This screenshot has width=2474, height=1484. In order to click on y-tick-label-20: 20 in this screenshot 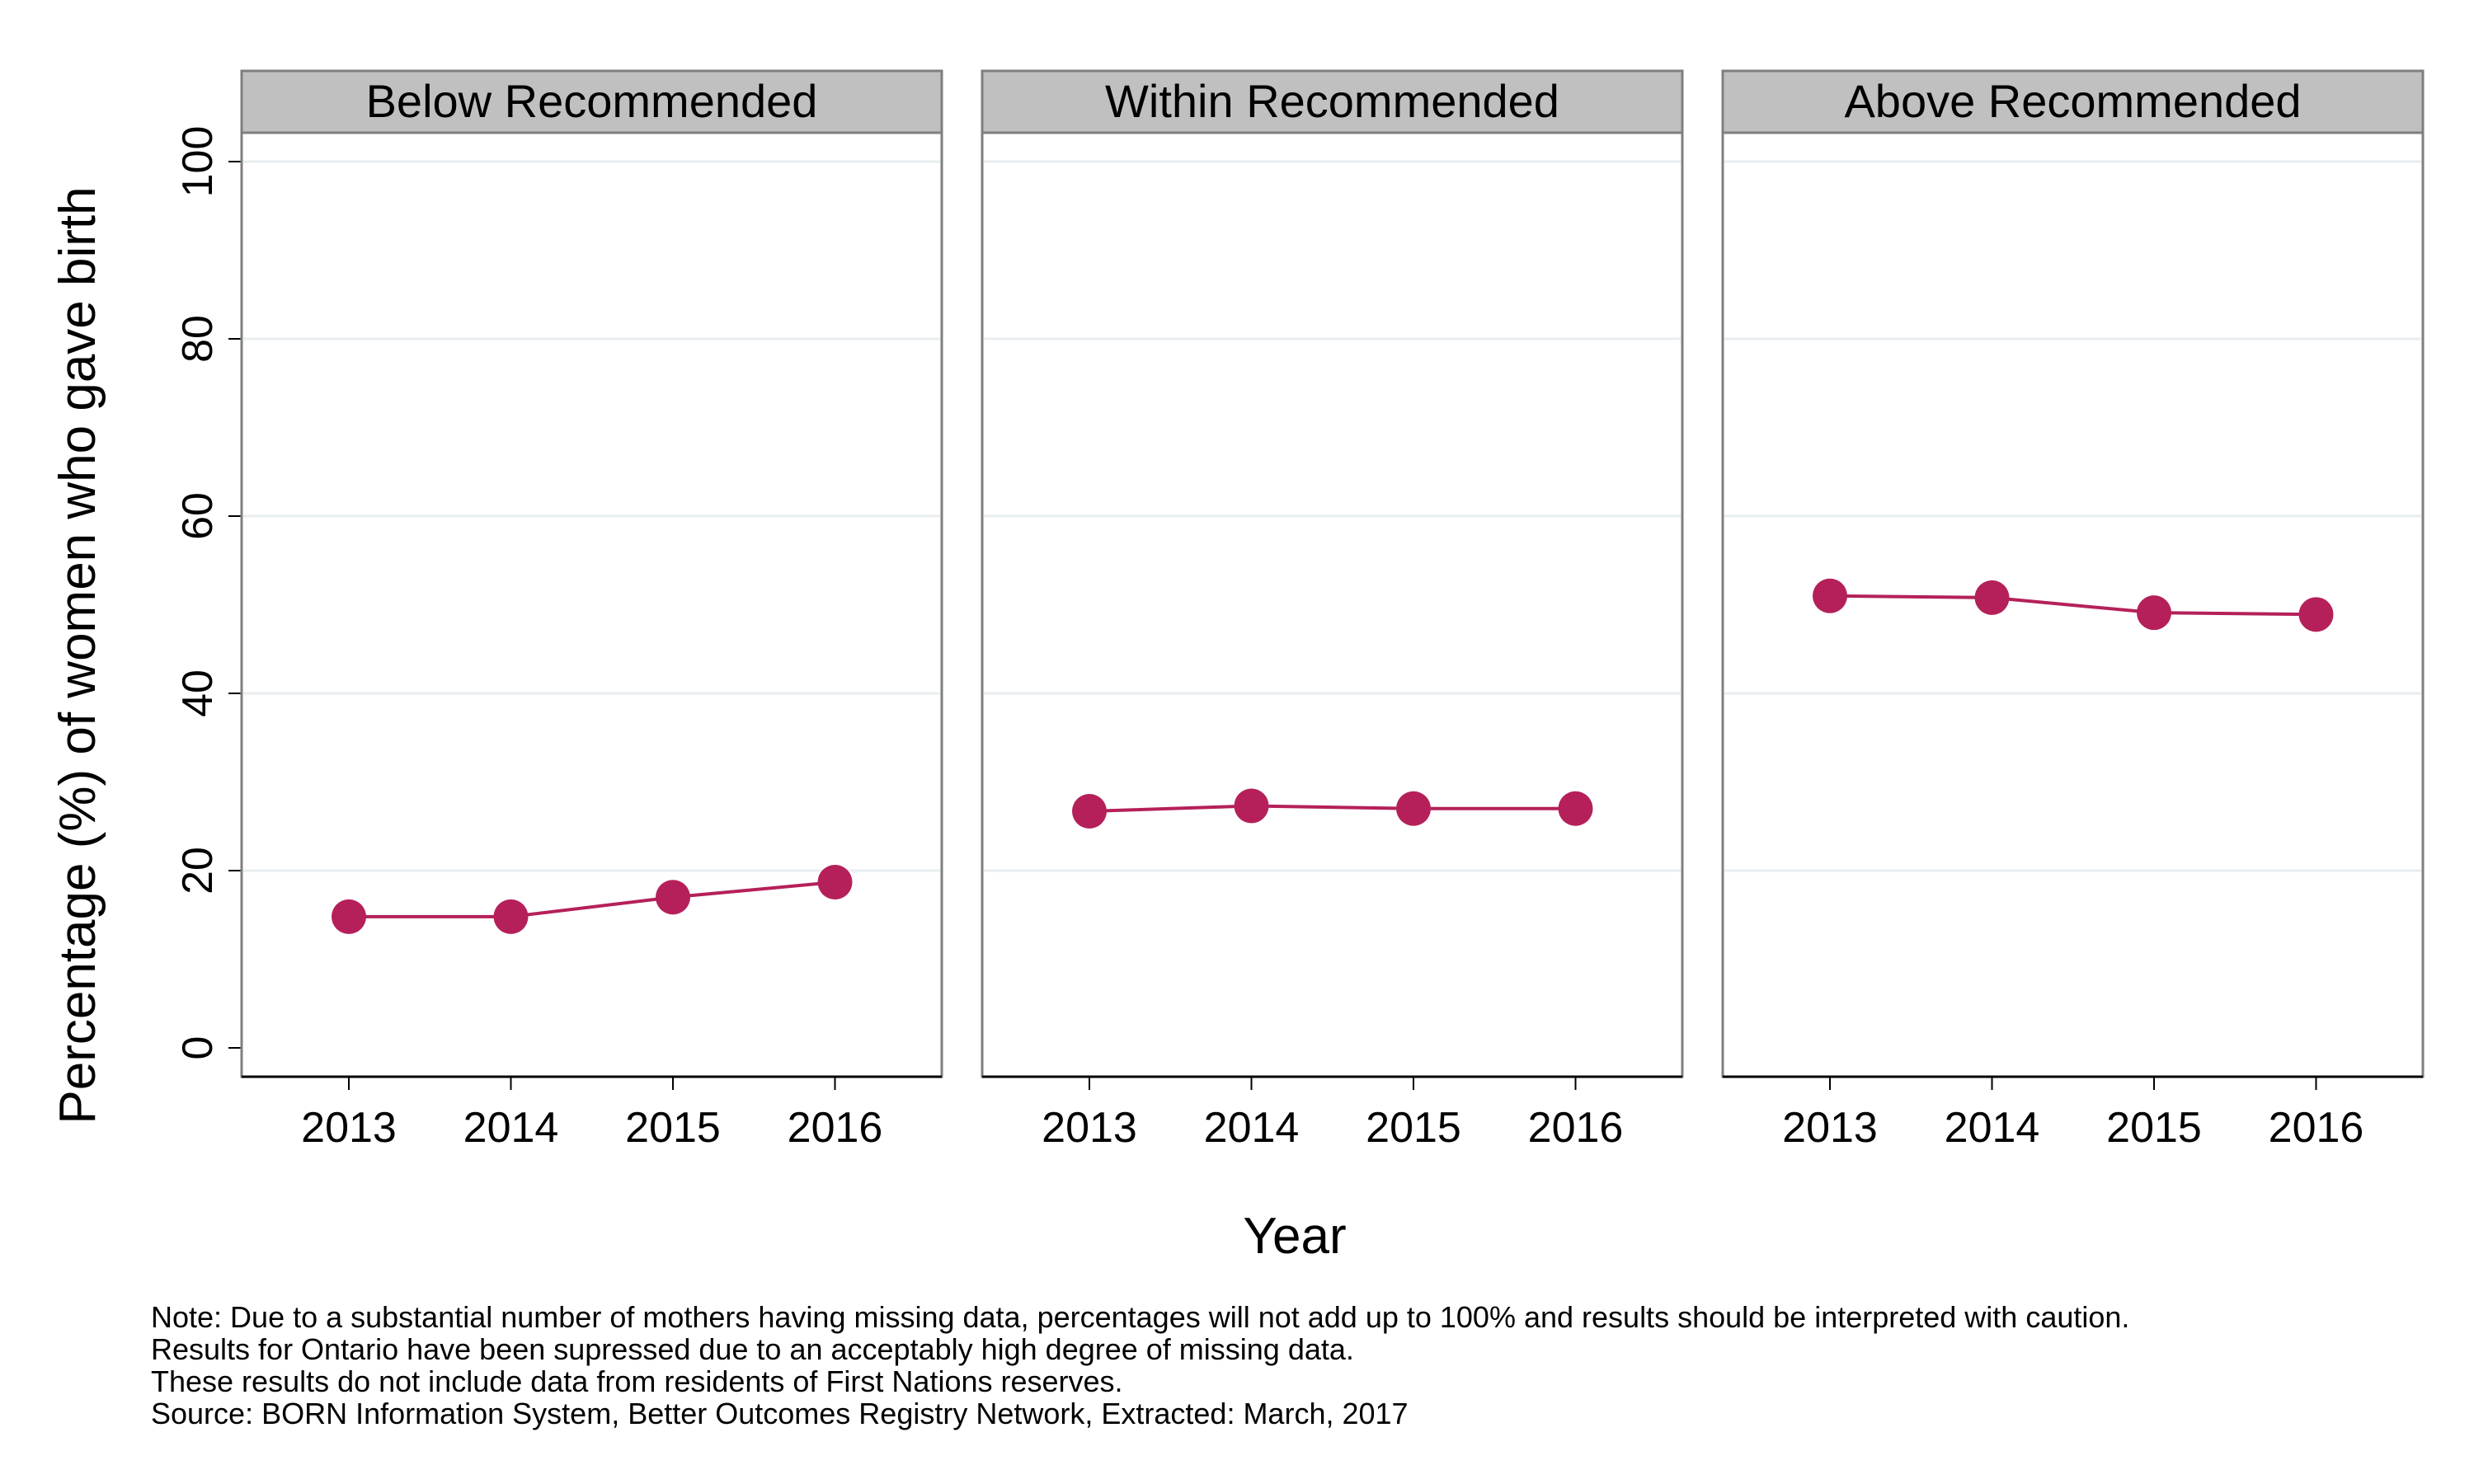, I will do `click(198, 871)`.